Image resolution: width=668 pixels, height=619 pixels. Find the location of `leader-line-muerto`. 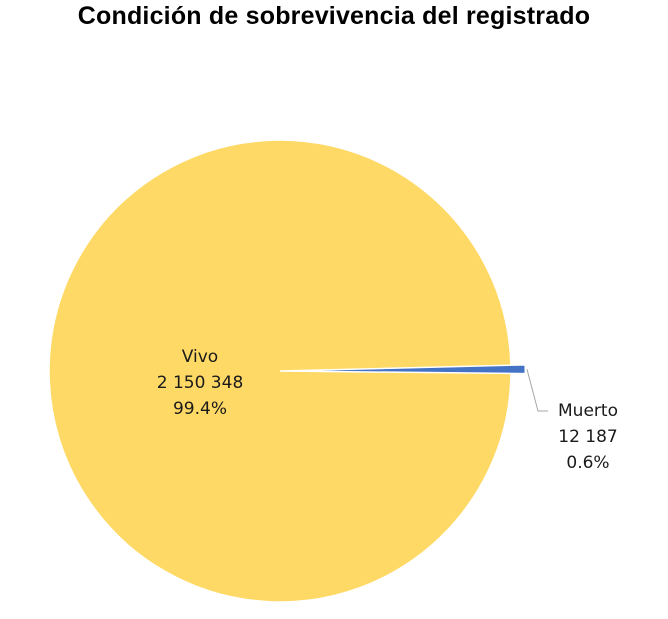

leader-line-muerto is located at coordinates (537, 390).